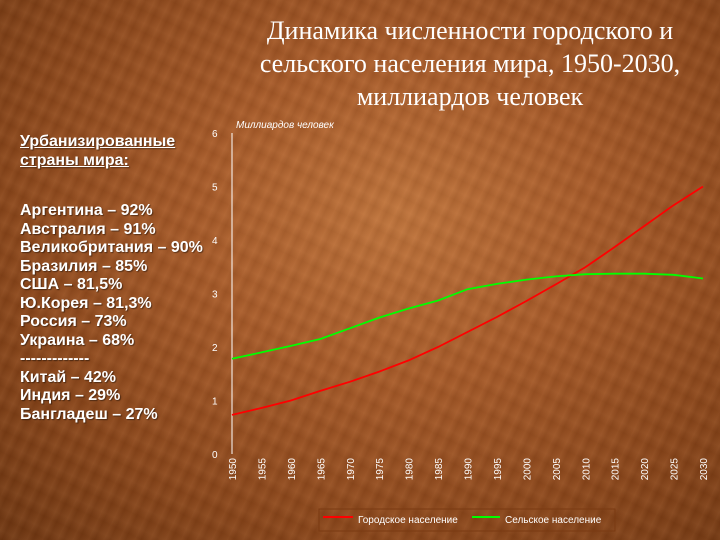 Image resolution: width=720 pixels, height=540 pixels. I want to click on x-tick-label: 1990, so click(469, 469).